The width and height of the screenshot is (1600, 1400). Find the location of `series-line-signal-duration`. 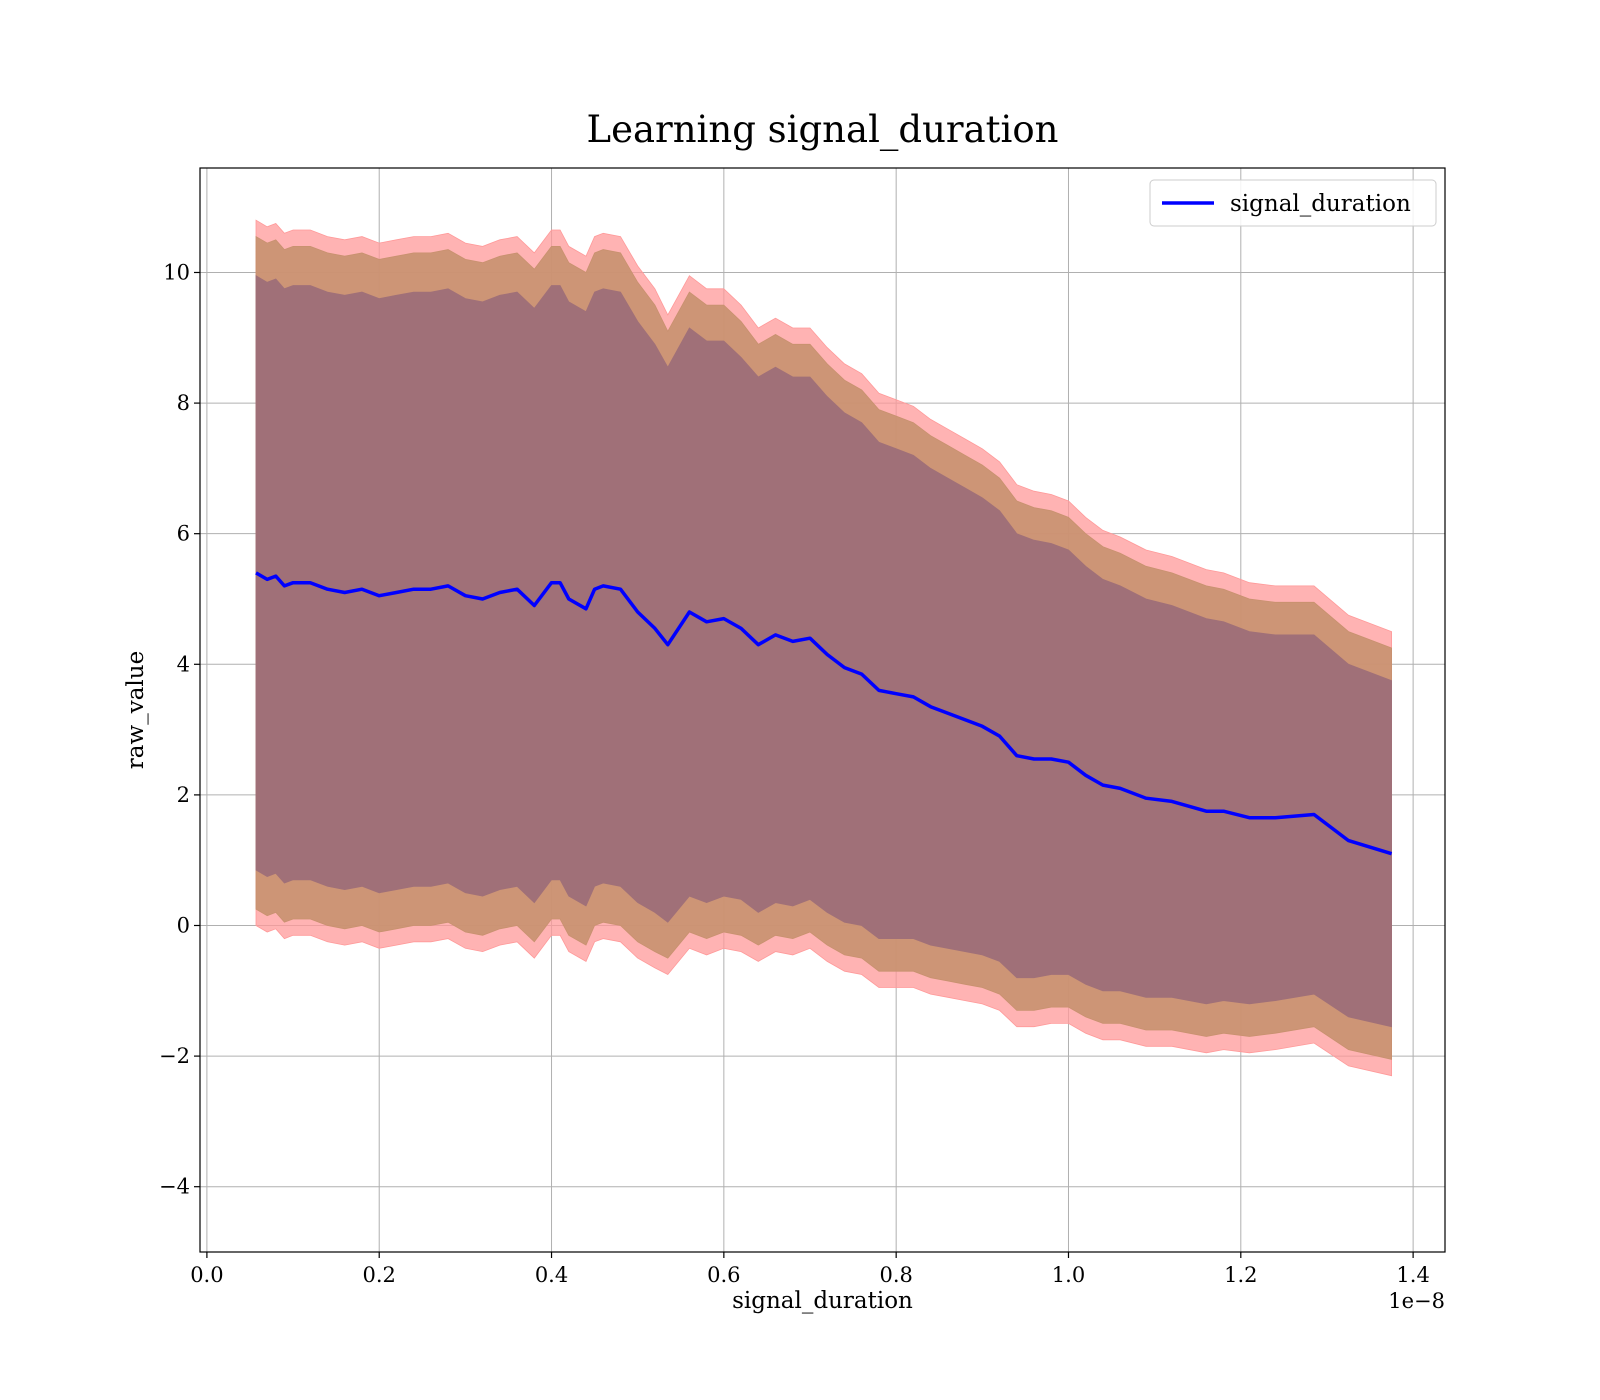

series-line-signal-duration is located at coordinates (824, 713).